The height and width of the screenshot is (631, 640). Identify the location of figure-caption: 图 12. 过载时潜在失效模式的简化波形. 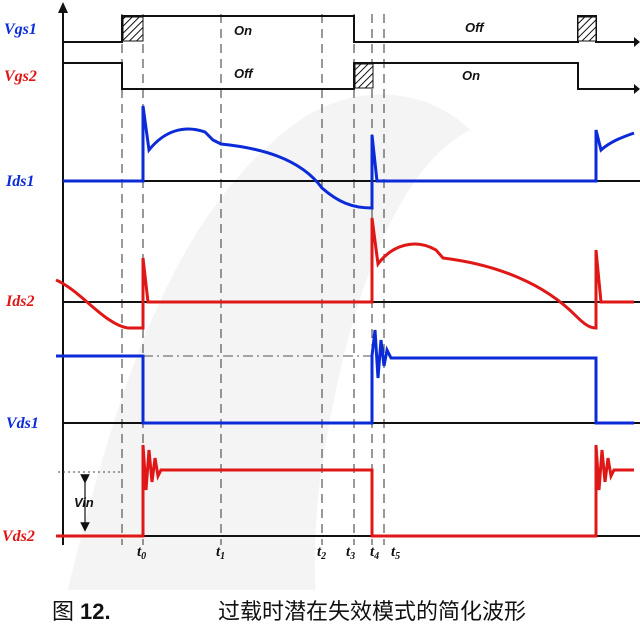
(346, 609).